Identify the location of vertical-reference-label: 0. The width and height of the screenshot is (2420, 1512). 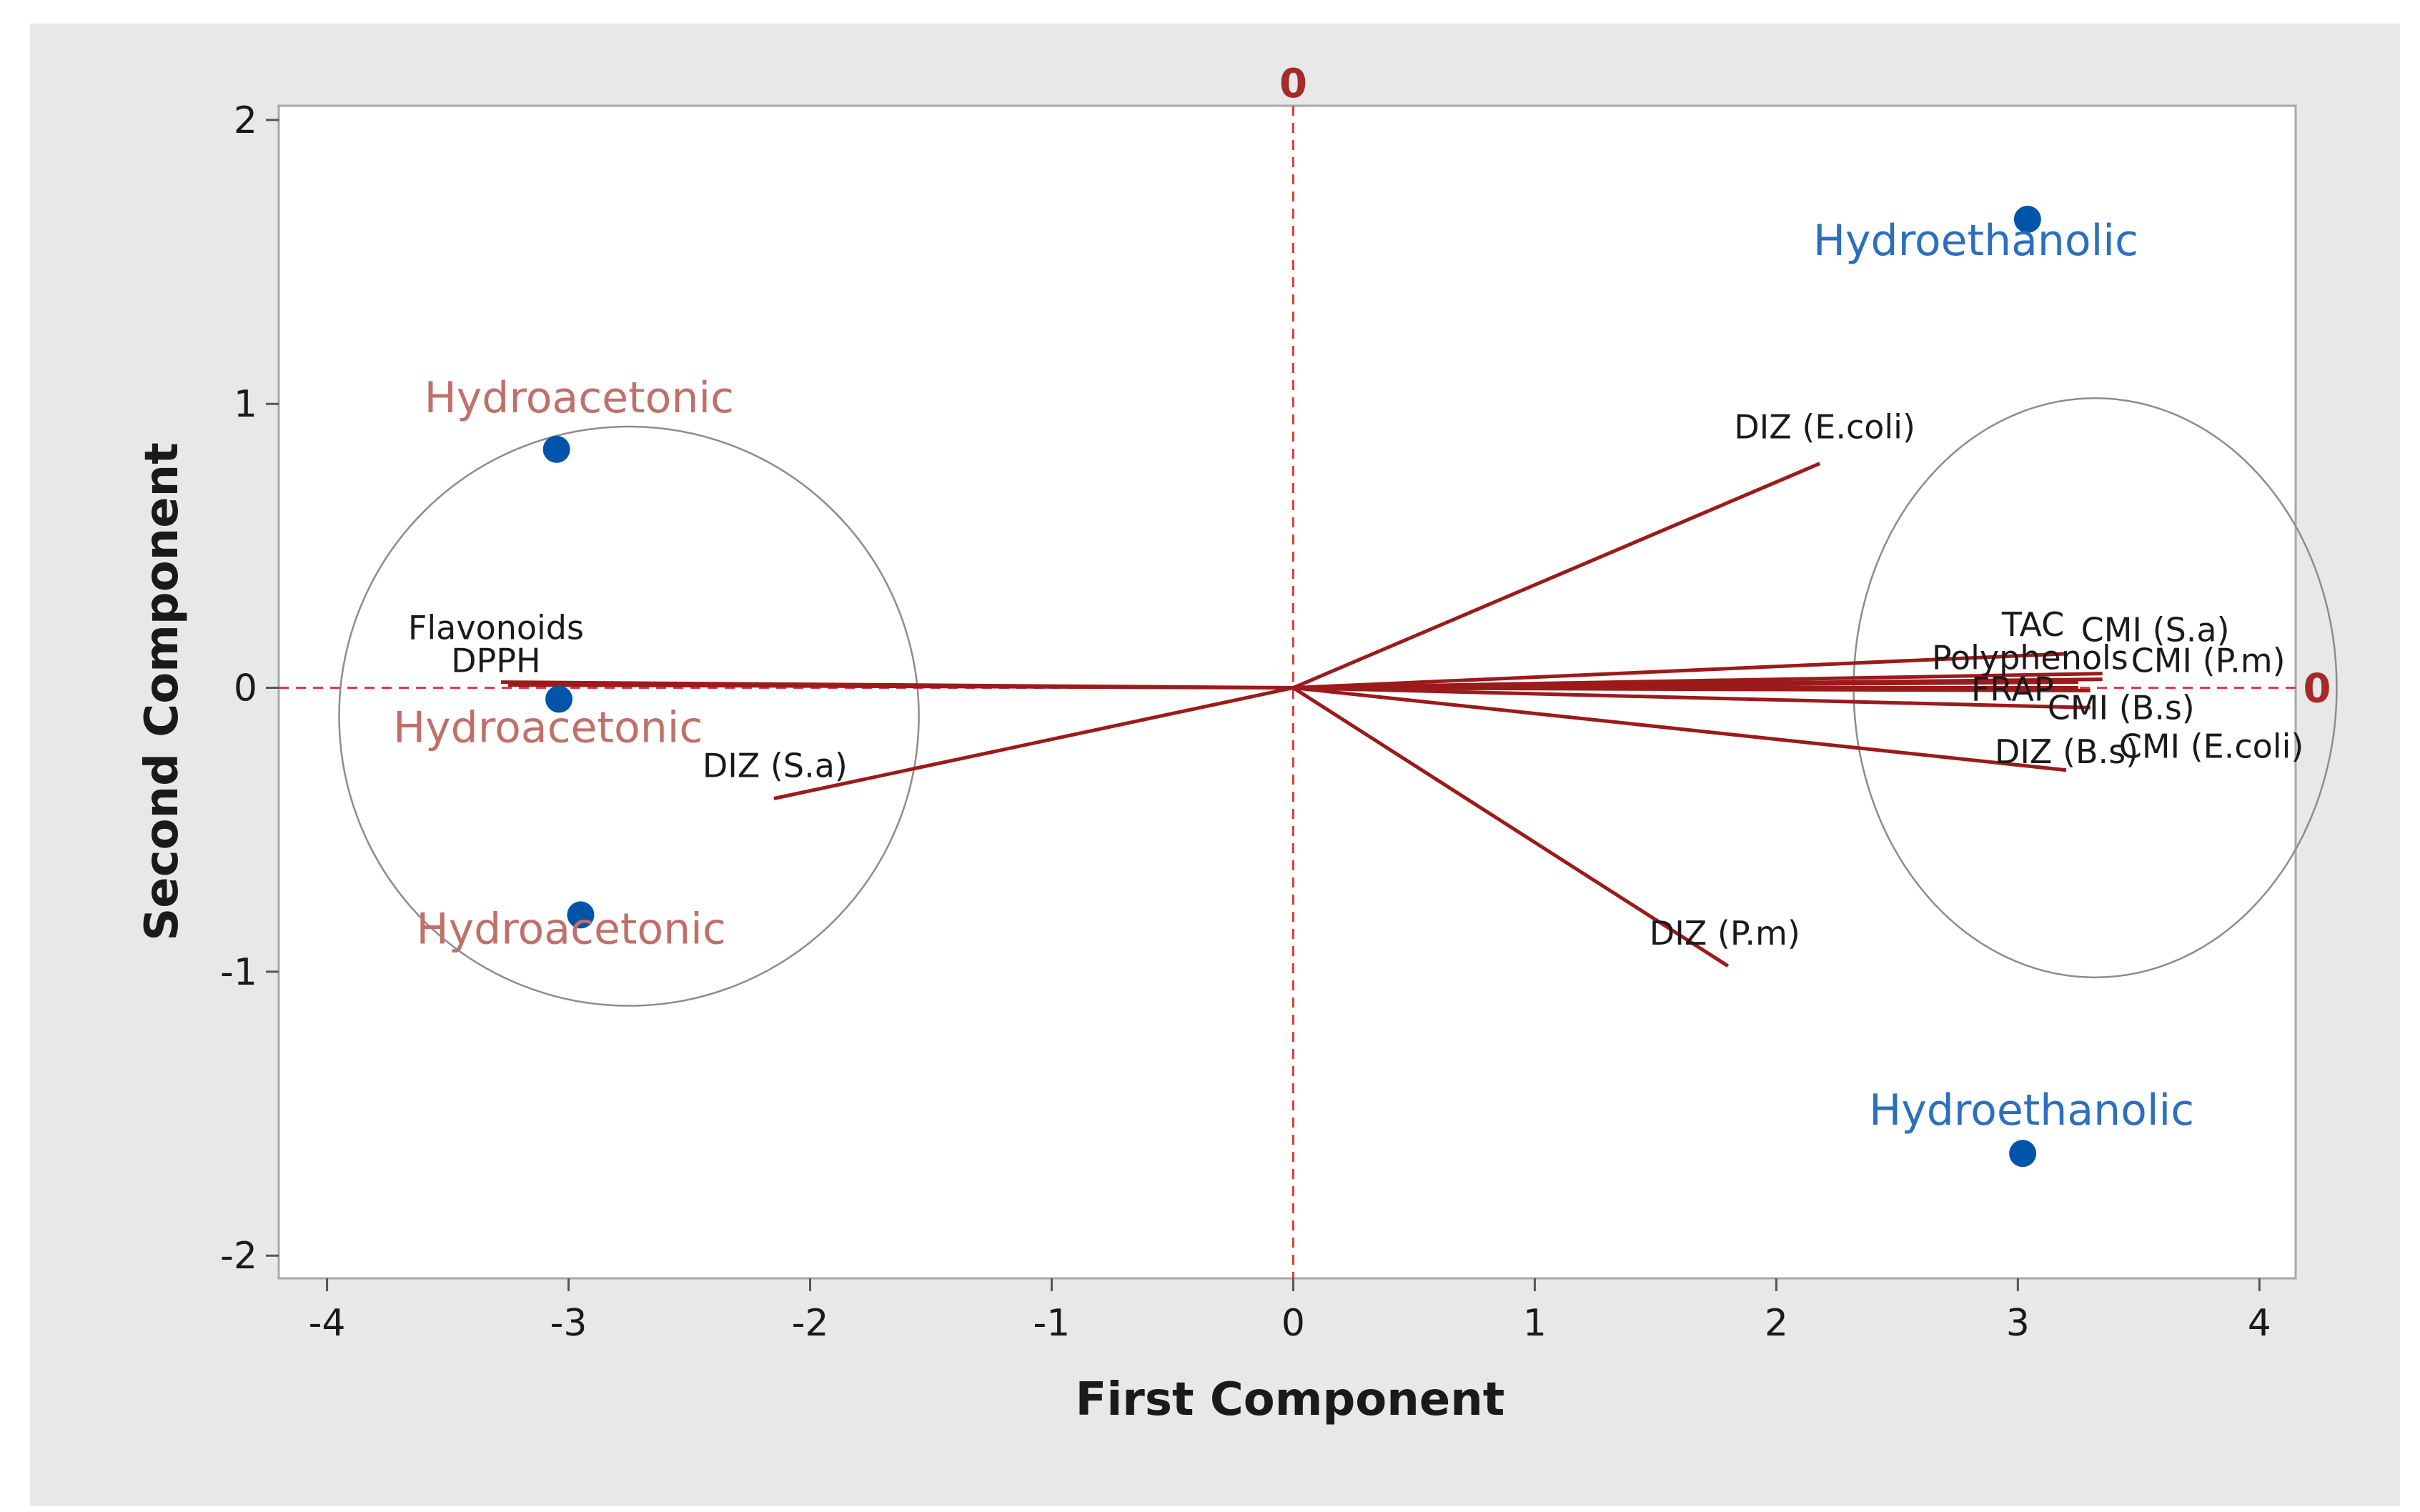
(1293, 84).